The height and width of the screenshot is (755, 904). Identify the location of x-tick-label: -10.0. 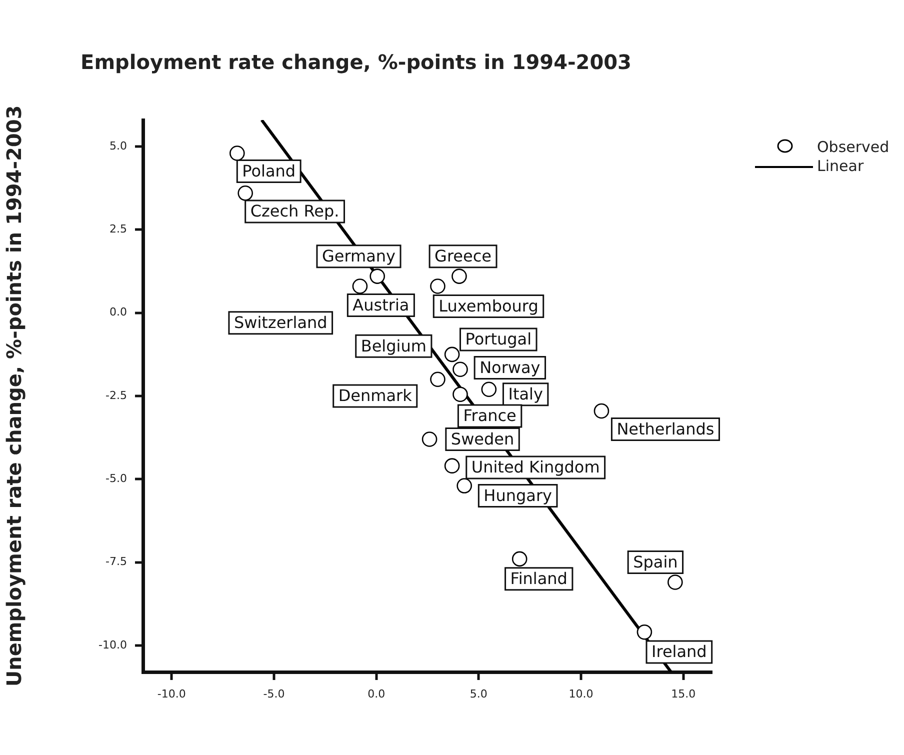
(171, 693).